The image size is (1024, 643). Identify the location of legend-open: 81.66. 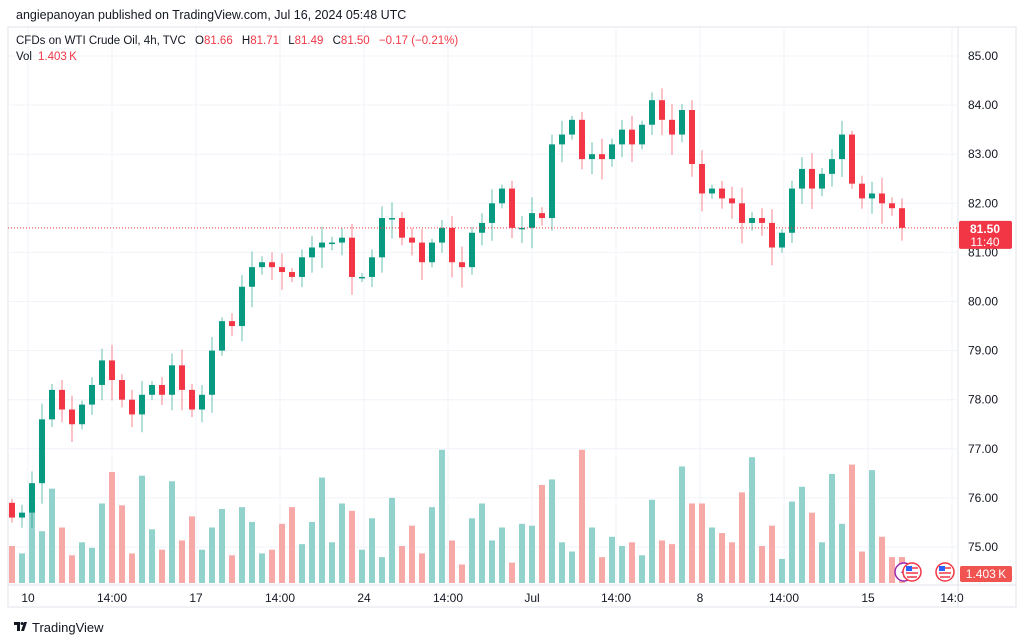
(218, 41).